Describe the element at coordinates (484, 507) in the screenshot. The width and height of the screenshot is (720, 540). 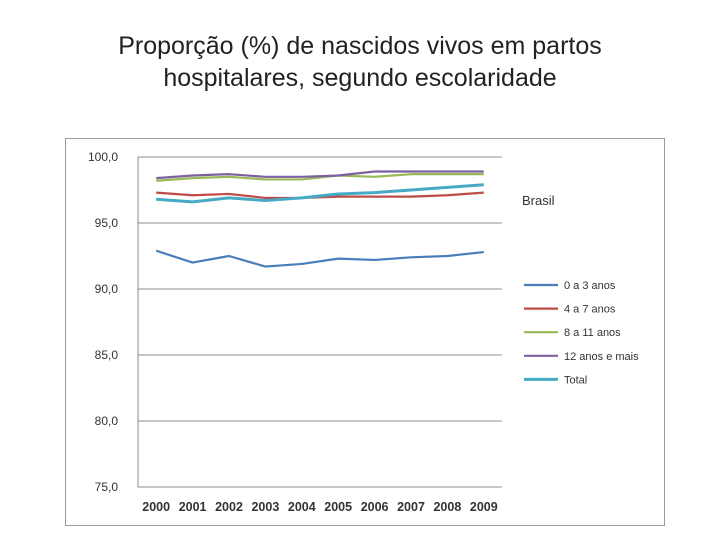
I see `x-tick-label: 2009` at that location.